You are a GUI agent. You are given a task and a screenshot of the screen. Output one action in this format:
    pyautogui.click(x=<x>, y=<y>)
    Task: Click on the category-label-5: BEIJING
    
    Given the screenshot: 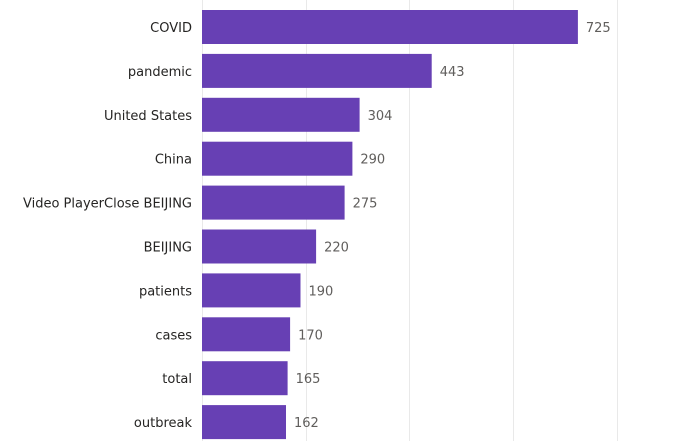 What is the action you would take?
    pyautogui.click(x=168, y=248)
    